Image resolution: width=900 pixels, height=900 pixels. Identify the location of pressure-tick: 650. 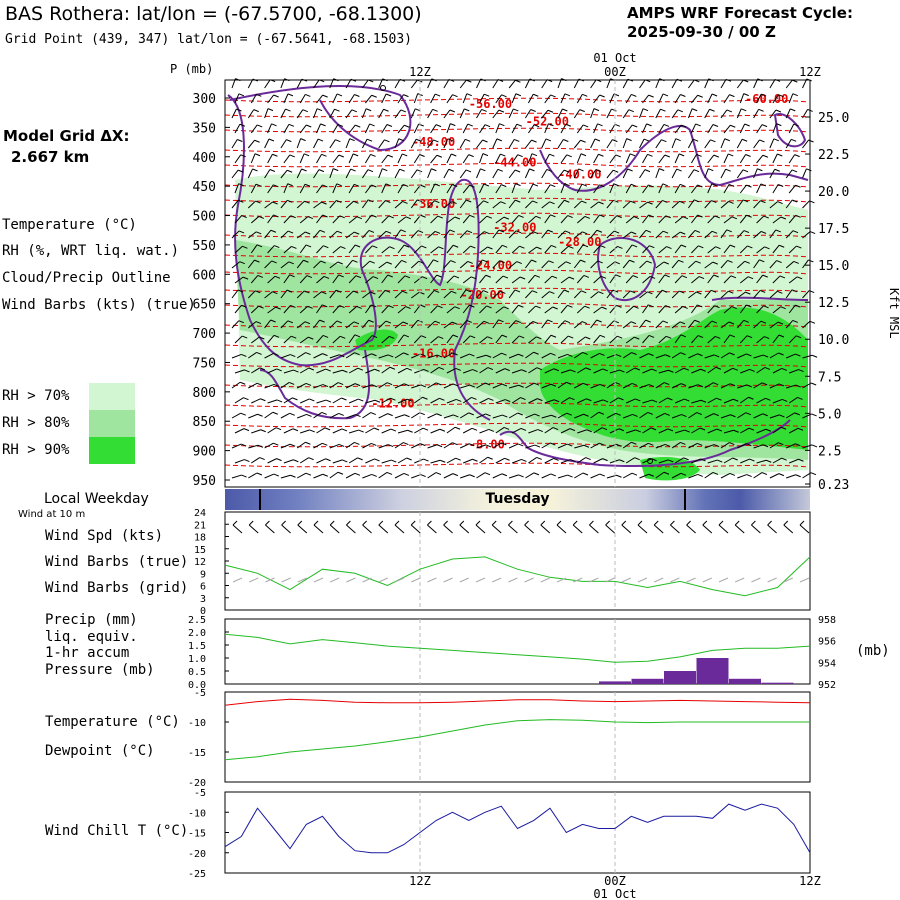
(204, 305).